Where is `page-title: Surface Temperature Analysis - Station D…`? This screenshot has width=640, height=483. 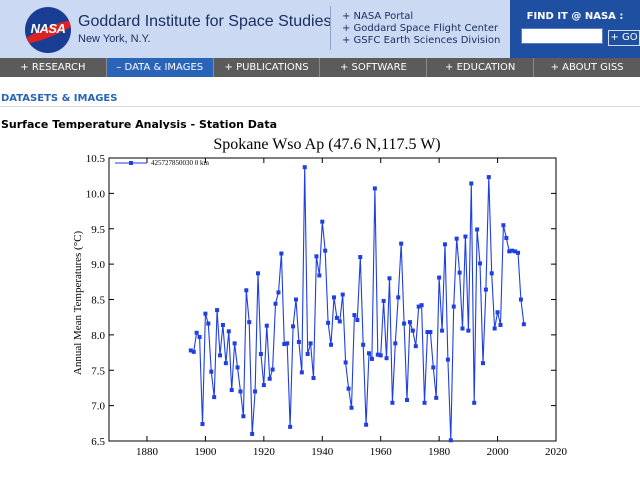 page-title: Surface Temperature Analysis - Station D… is located at coordinates (139, 124).